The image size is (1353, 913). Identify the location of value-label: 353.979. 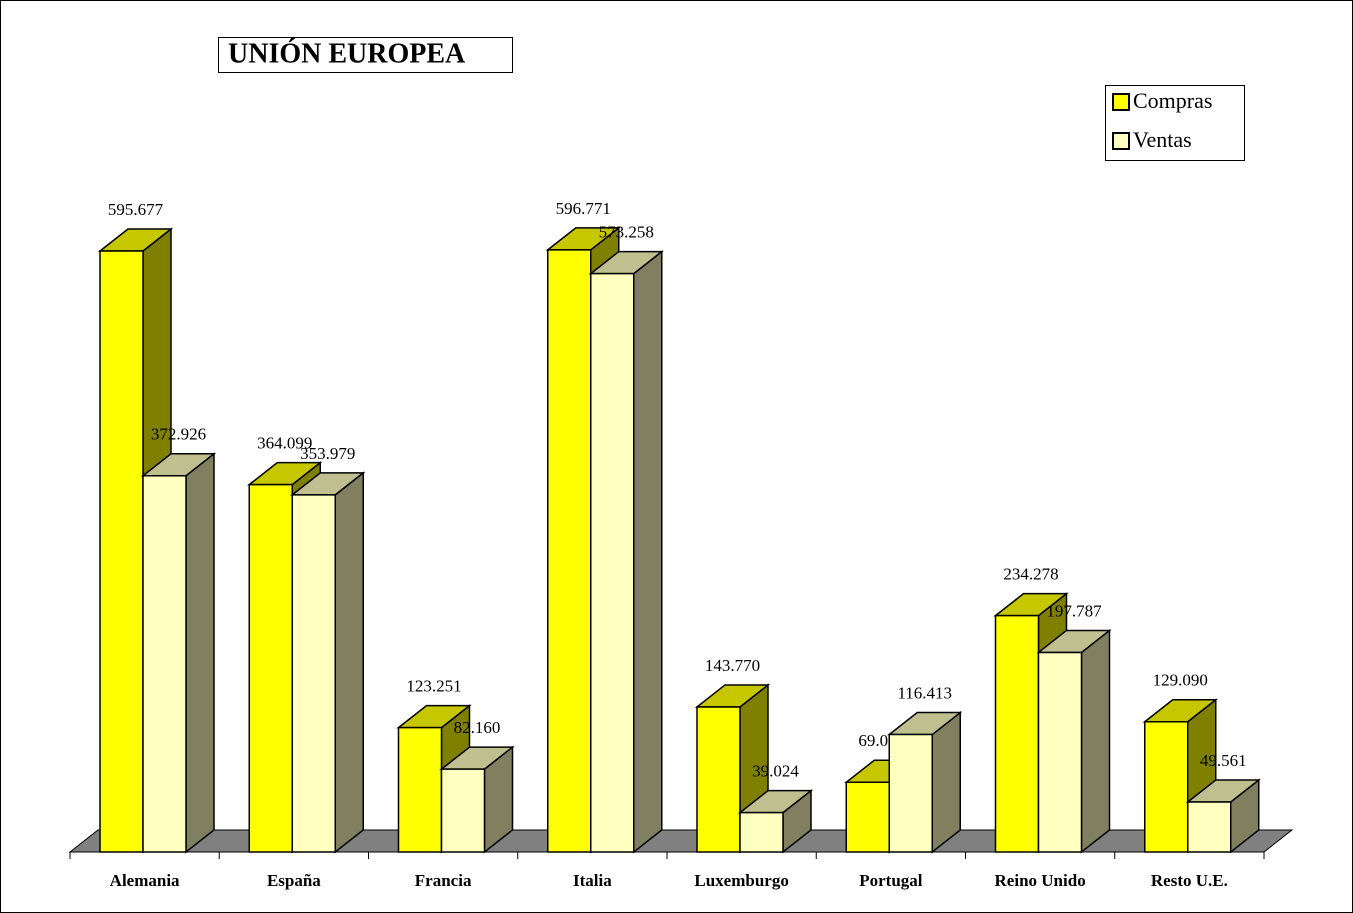
(327, 453).